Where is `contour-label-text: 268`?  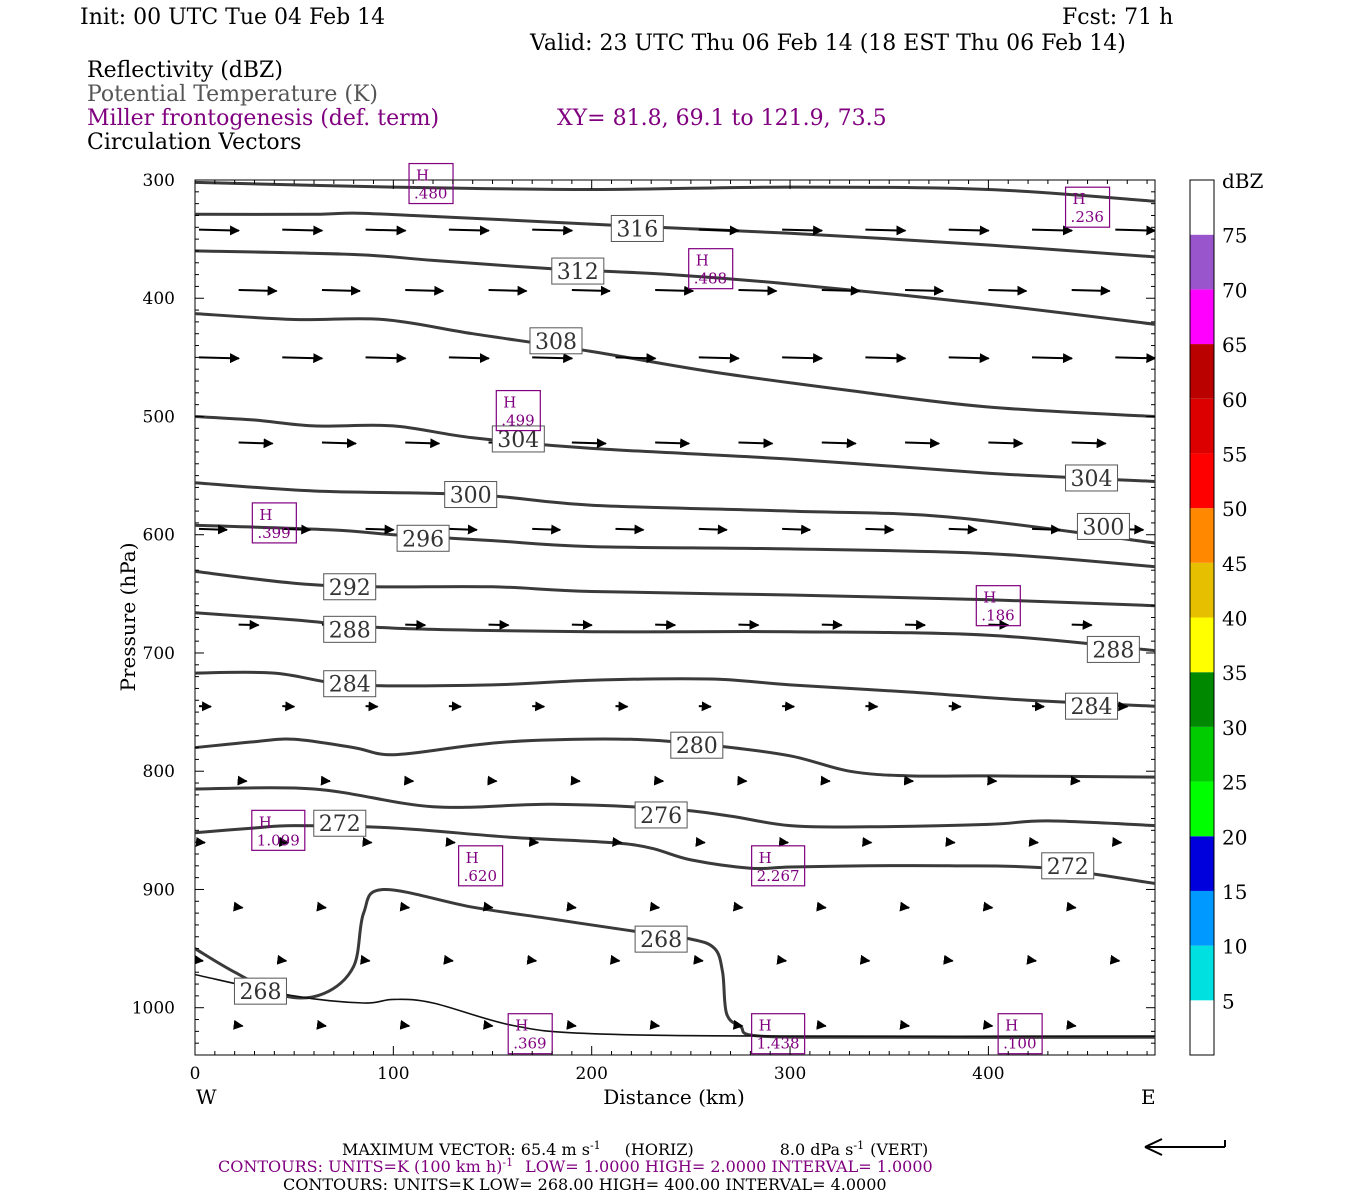
contour-label-text: 268 is located at coordinates (260, 992).